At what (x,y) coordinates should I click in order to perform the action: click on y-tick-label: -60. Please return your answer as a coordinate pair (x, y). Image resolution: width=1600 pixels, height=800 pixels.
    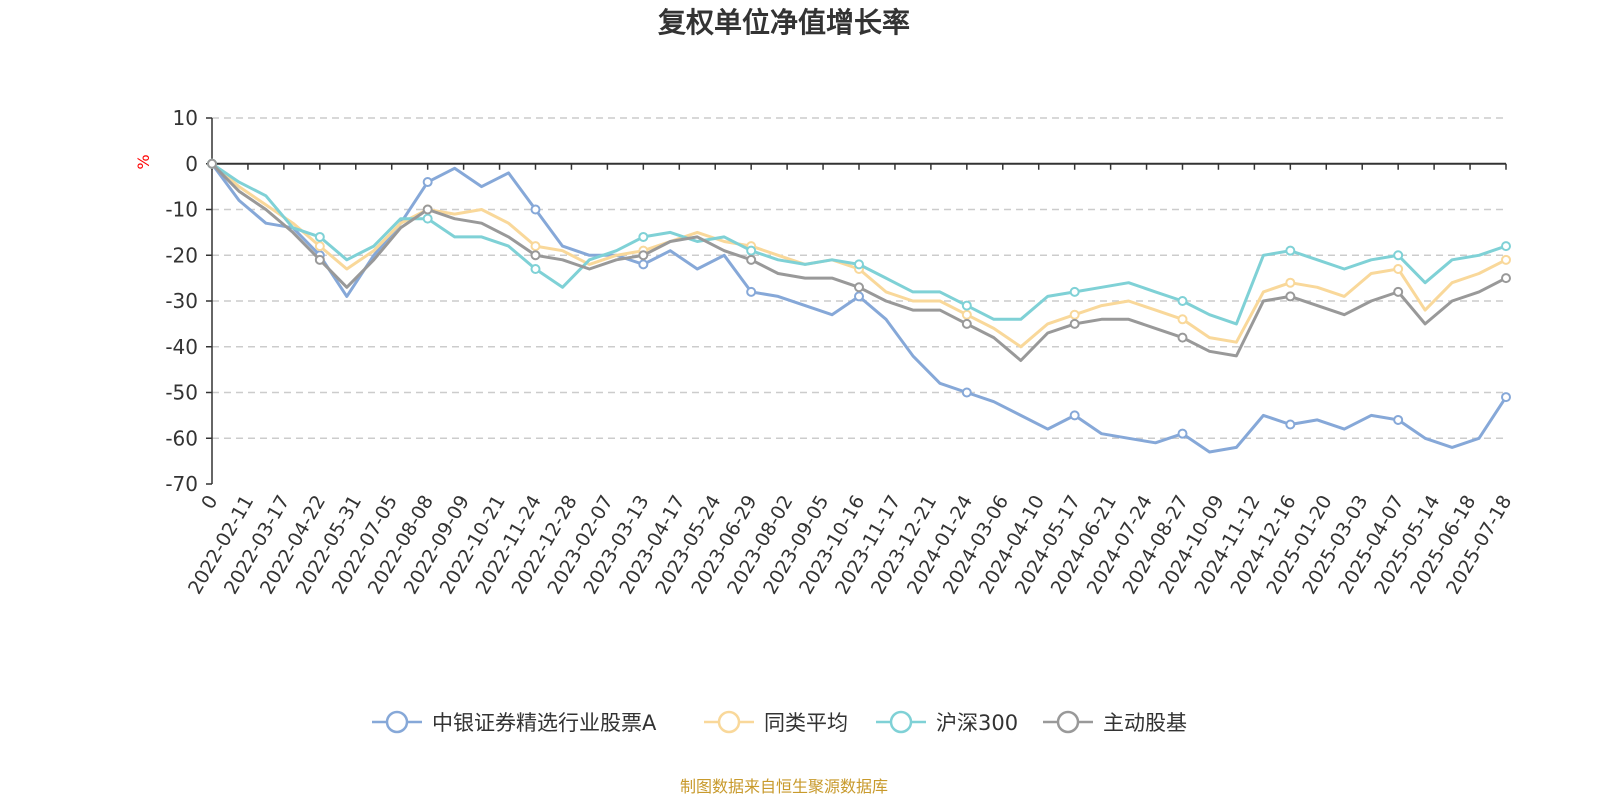
    Looking at the image, I should click on (181, 438).